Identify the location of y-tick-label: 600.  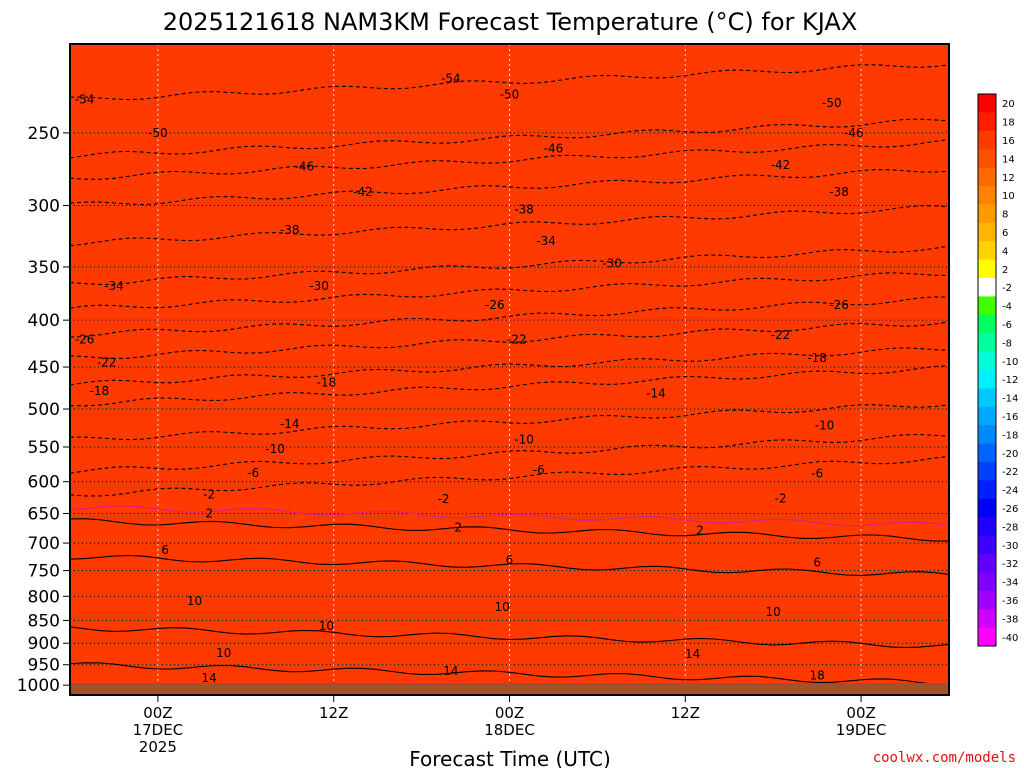
(44, 483).